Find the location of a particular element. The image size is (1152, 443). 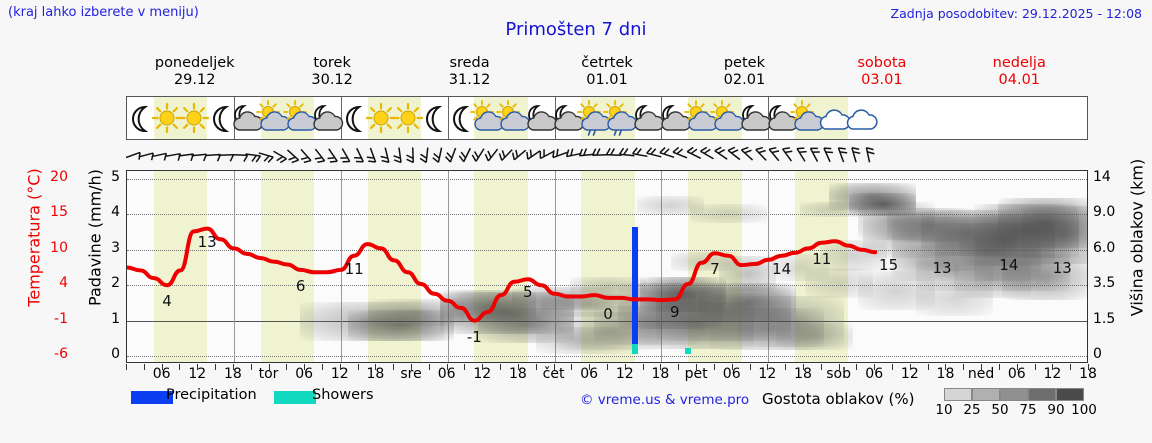

day-header-petek: petek 02.01 is located at coordinates (744, 72).